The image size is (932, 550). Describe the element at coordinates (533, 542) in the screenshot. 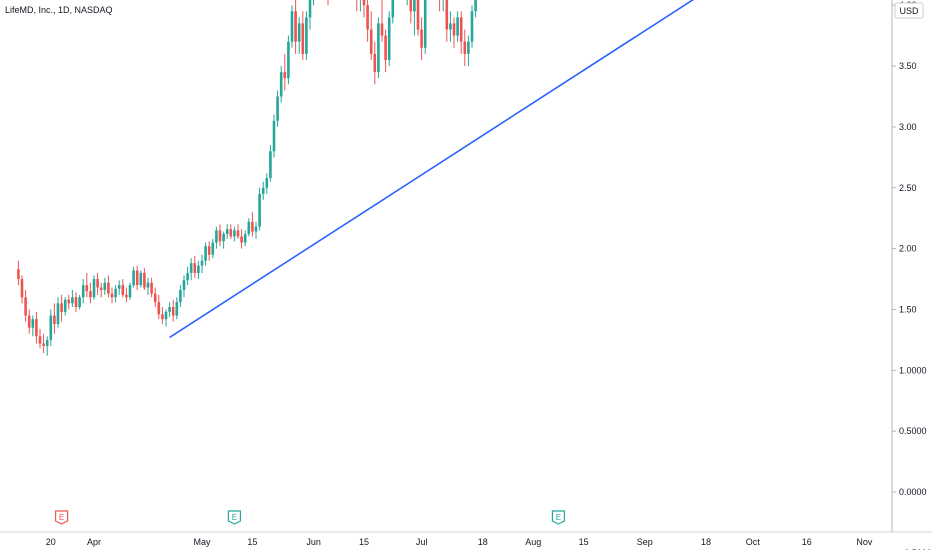

I see `x-tick-label: Aug` at that location.